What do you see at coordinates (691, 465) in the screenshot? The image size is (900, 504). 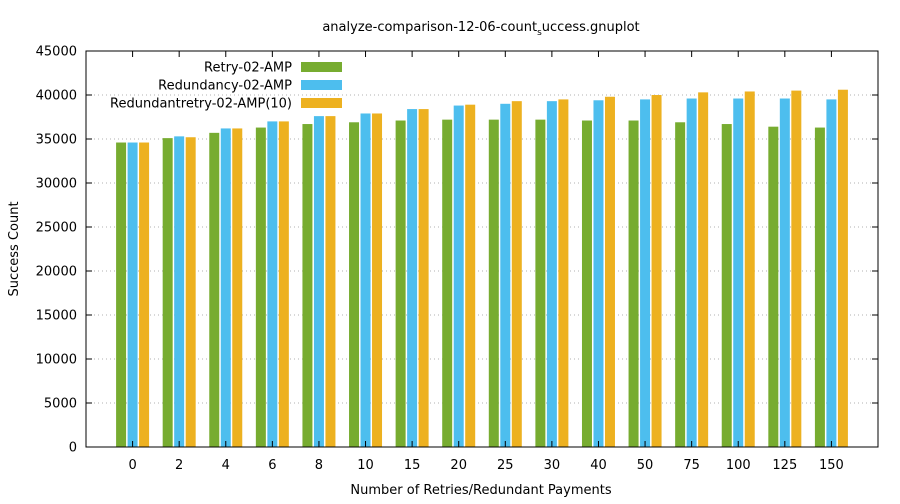 I see `x-tick-label: 75` at bounding box center [691, 465].